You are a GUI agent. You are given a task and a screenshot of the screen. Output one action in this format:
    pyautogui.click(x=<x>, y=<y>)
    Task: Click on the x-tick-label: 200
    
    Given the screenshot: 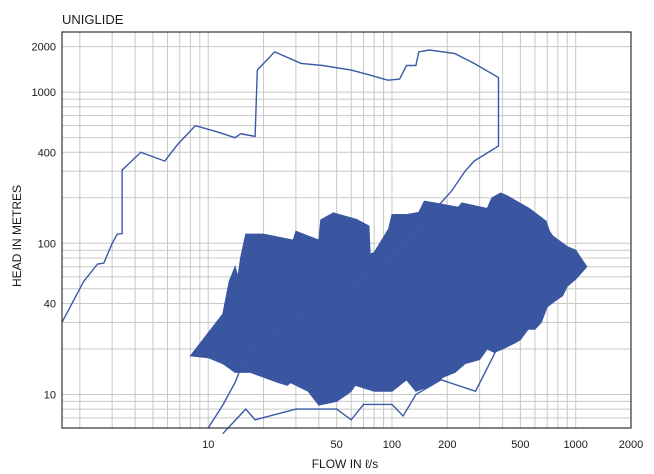 What is the action you would take?
    pyautogui.click(x=447, y=445)
    